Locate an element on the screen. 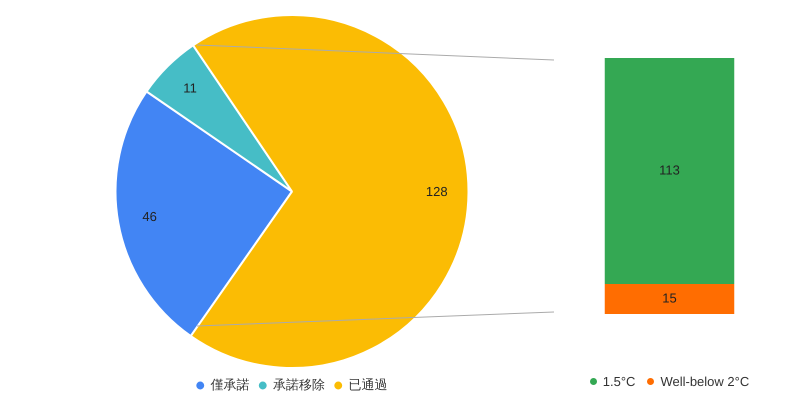 The height and width of the screenshot is (408, 799). data-label: 46 is located at coordinates (149, 216).